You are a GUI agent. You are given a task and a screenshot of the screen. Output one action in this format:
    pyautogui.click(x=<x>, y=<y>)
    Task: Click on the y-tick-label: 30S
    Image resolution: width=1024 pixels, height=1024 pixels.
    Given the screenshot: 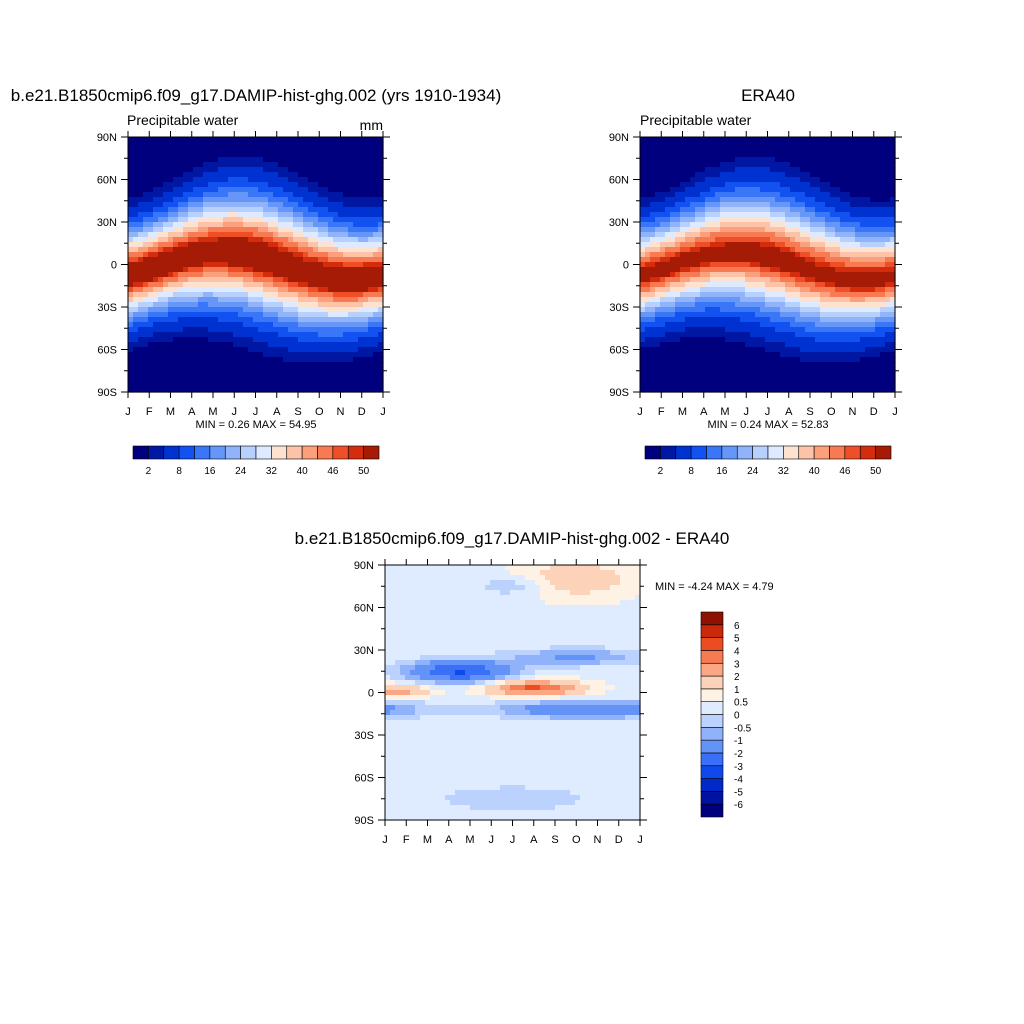 What is the action you would take?
    pyautogui.click(x=107, y=308)
    